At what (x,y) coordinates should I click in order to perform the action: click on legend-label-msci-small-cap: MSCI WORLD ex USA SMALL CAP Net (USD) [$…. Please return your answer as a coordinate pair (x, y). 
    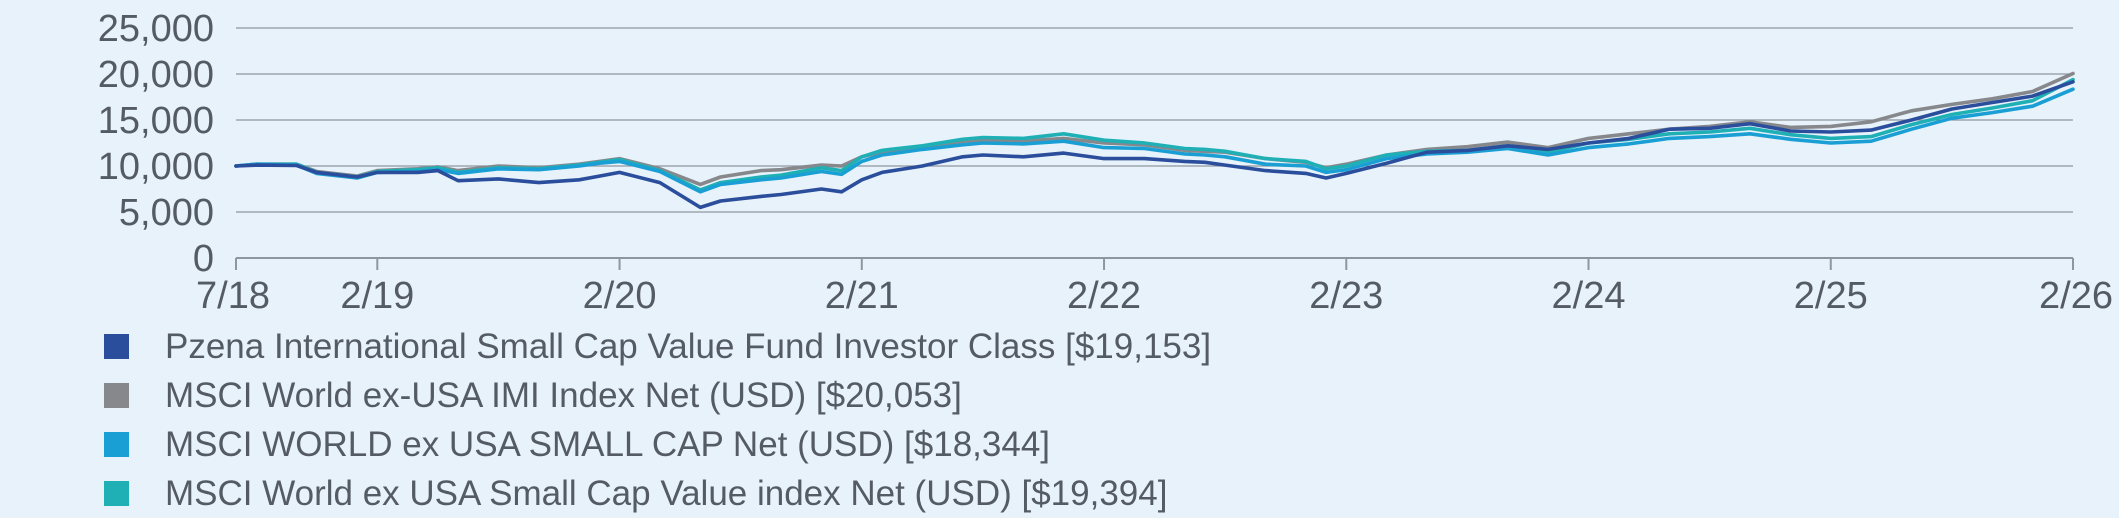
    Looking at the image, I should click on (608, 444).